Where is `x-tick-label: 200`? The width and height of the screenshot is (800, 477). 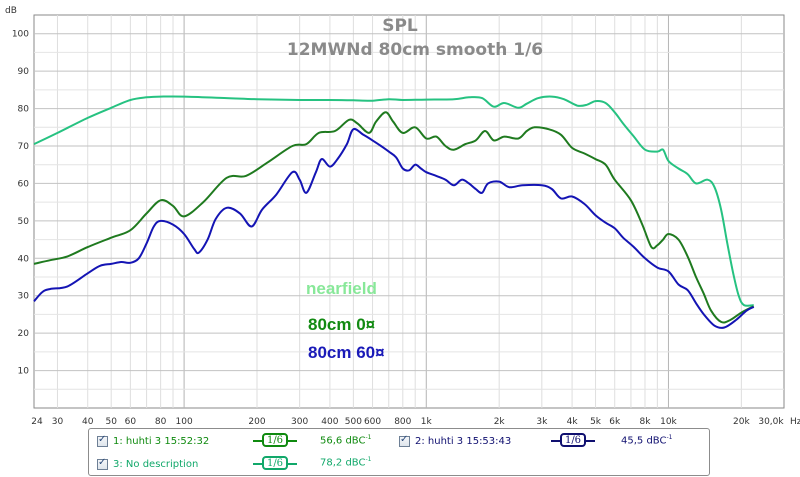
x-tick-label: 200 is located at coordinates (256, 422).